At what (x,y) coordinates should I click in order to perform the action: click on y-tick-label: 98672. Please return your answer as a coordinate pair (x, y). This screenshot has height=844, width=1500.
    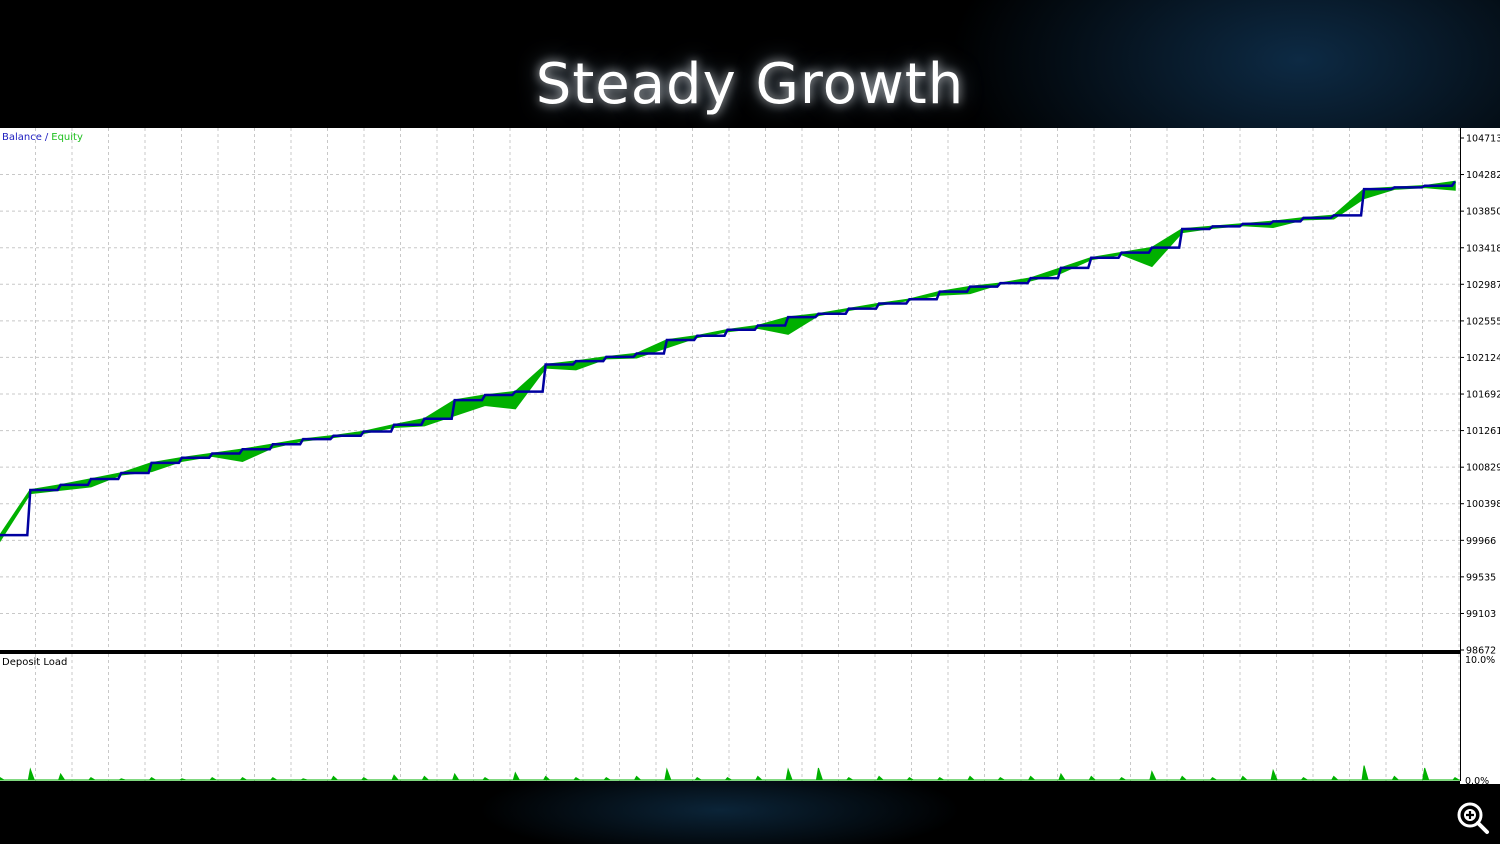
    Looking at the image, I should click on (1481, 651).